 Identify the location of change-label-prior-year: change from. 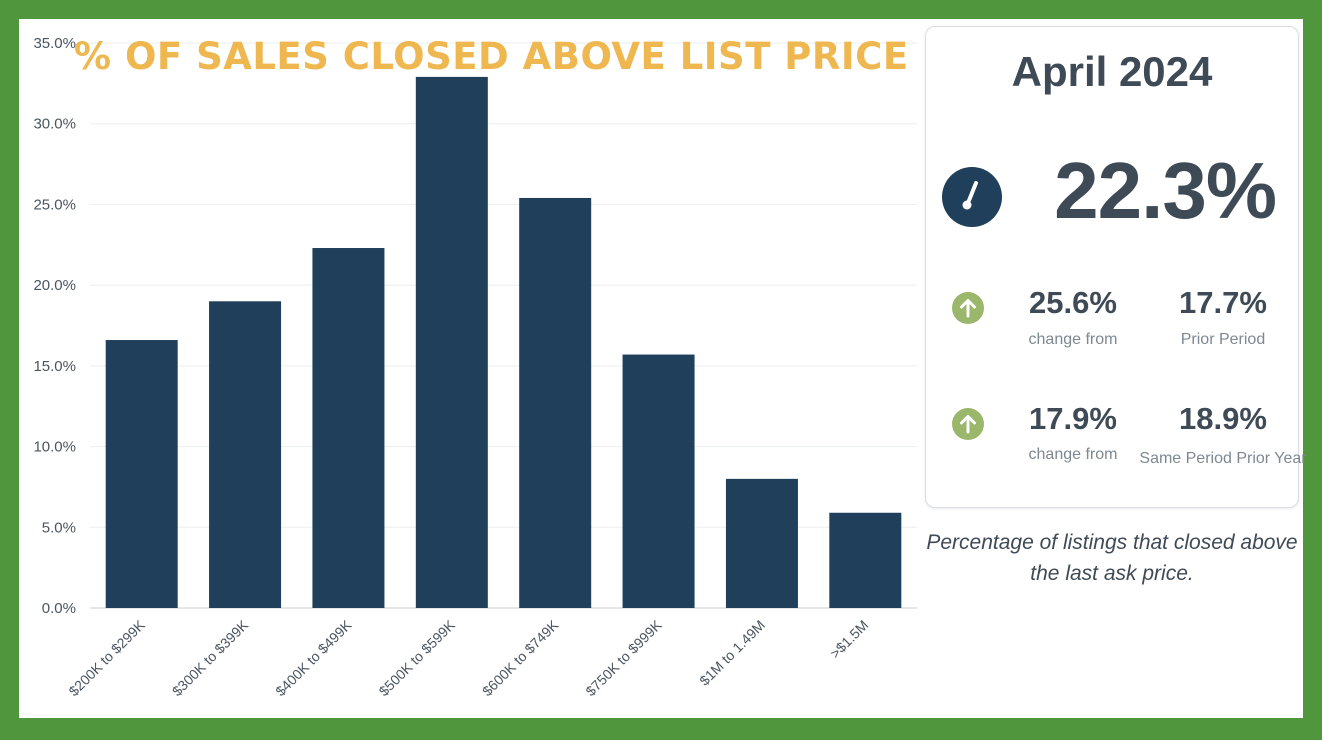
(1073, 454).